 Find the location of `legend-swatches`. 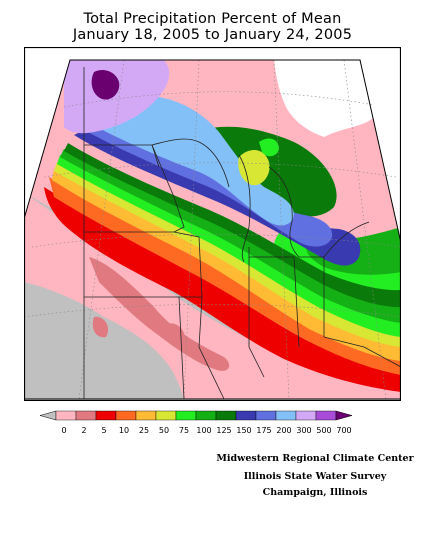

legend-swatches is located at coordinates (196, 415).